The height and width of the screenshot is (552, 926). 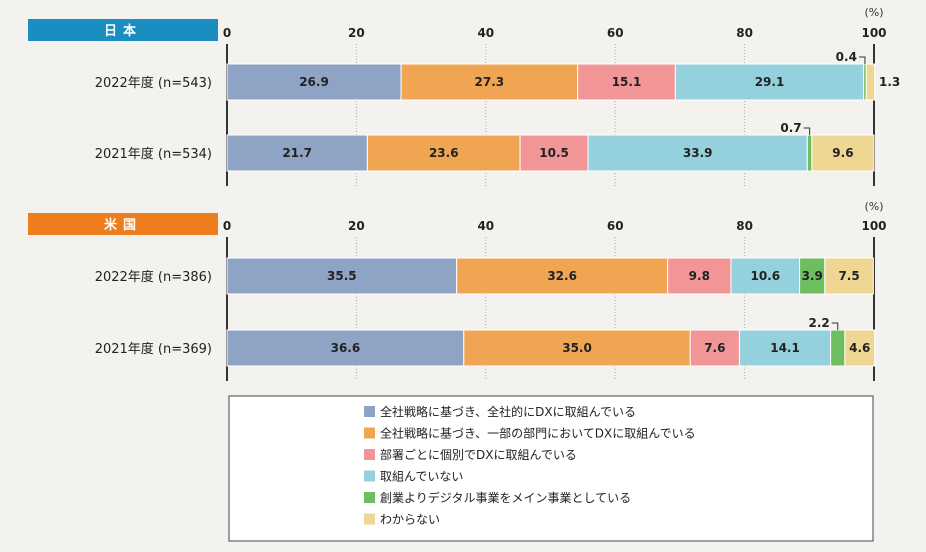 What do you see at coordinates (508, 411) in the screenshot?
I see `legend-label: 全社戦略に基づき、全社的にDXに取組んでいる` at bounding box center [508, 411].